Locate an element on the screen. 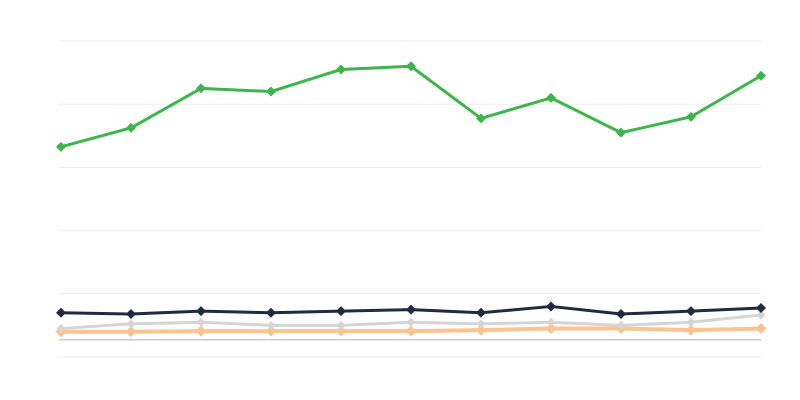  series-gray is located at coordinates (411, 322).